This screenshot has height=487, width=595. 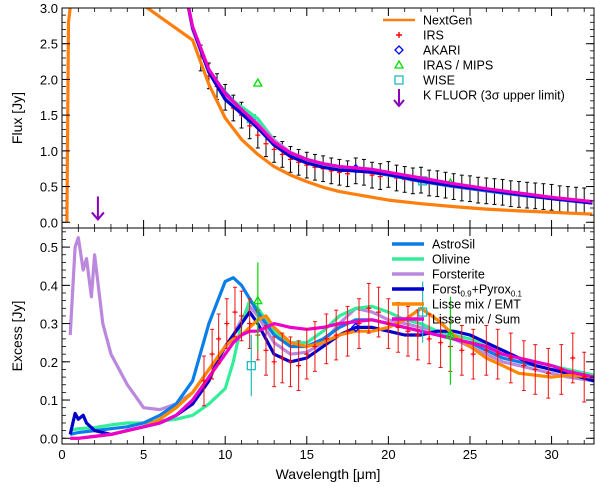 I want to click on xtick-label: 25, so click(x=470, y=454).